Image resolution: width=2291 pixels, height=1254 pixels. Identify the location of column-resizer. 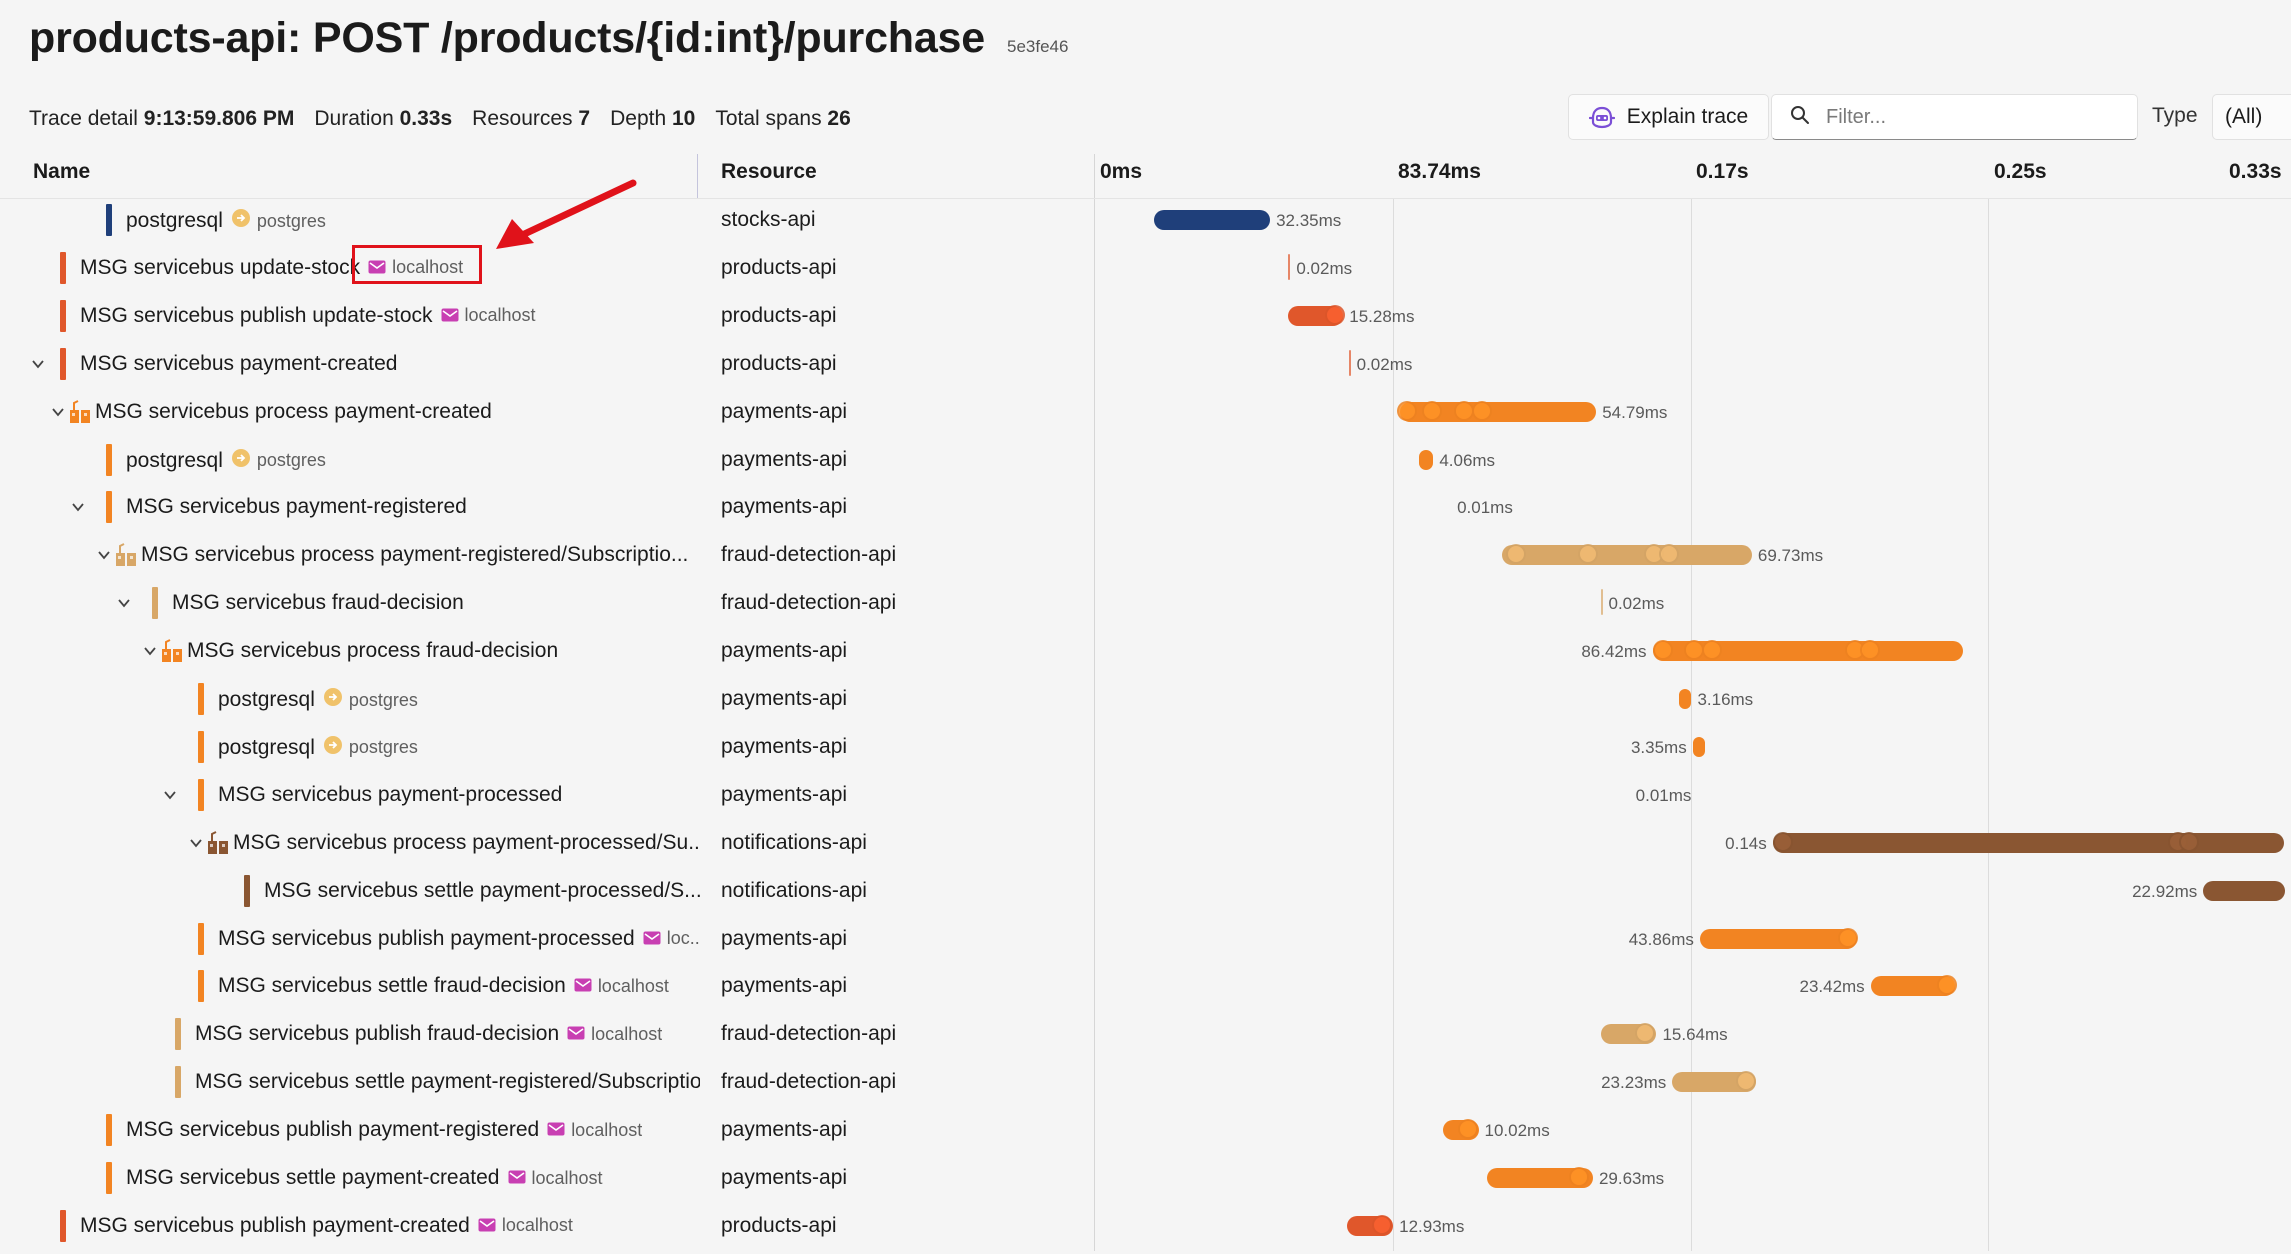
(697, 176).